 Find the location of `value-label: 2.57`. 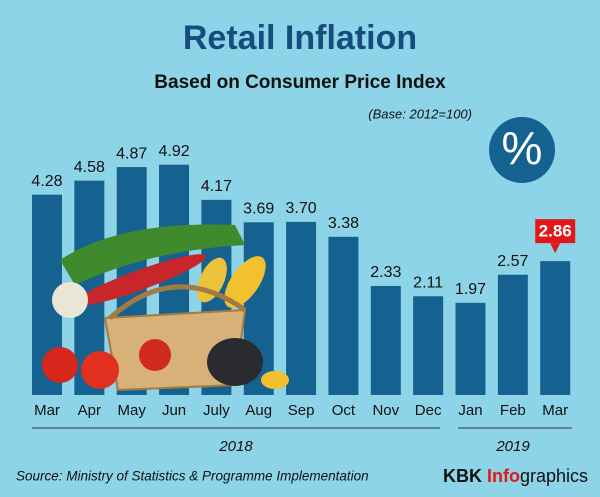

value-label: 2.57 is located at coordinates (512, 261).